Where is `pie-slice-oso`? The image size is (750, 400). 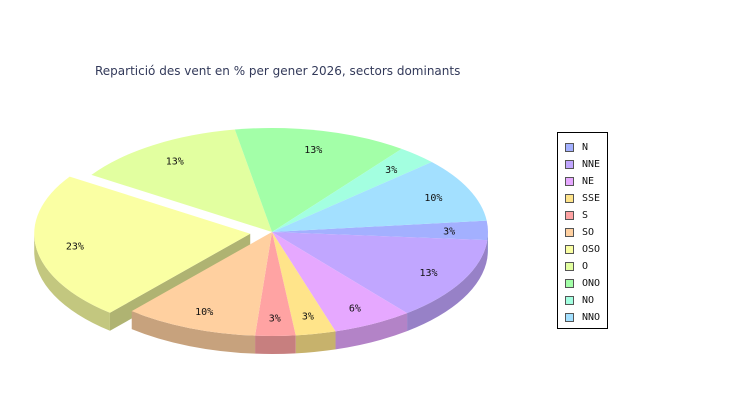 pie-slice-oso is located at coordinates (142, 244).